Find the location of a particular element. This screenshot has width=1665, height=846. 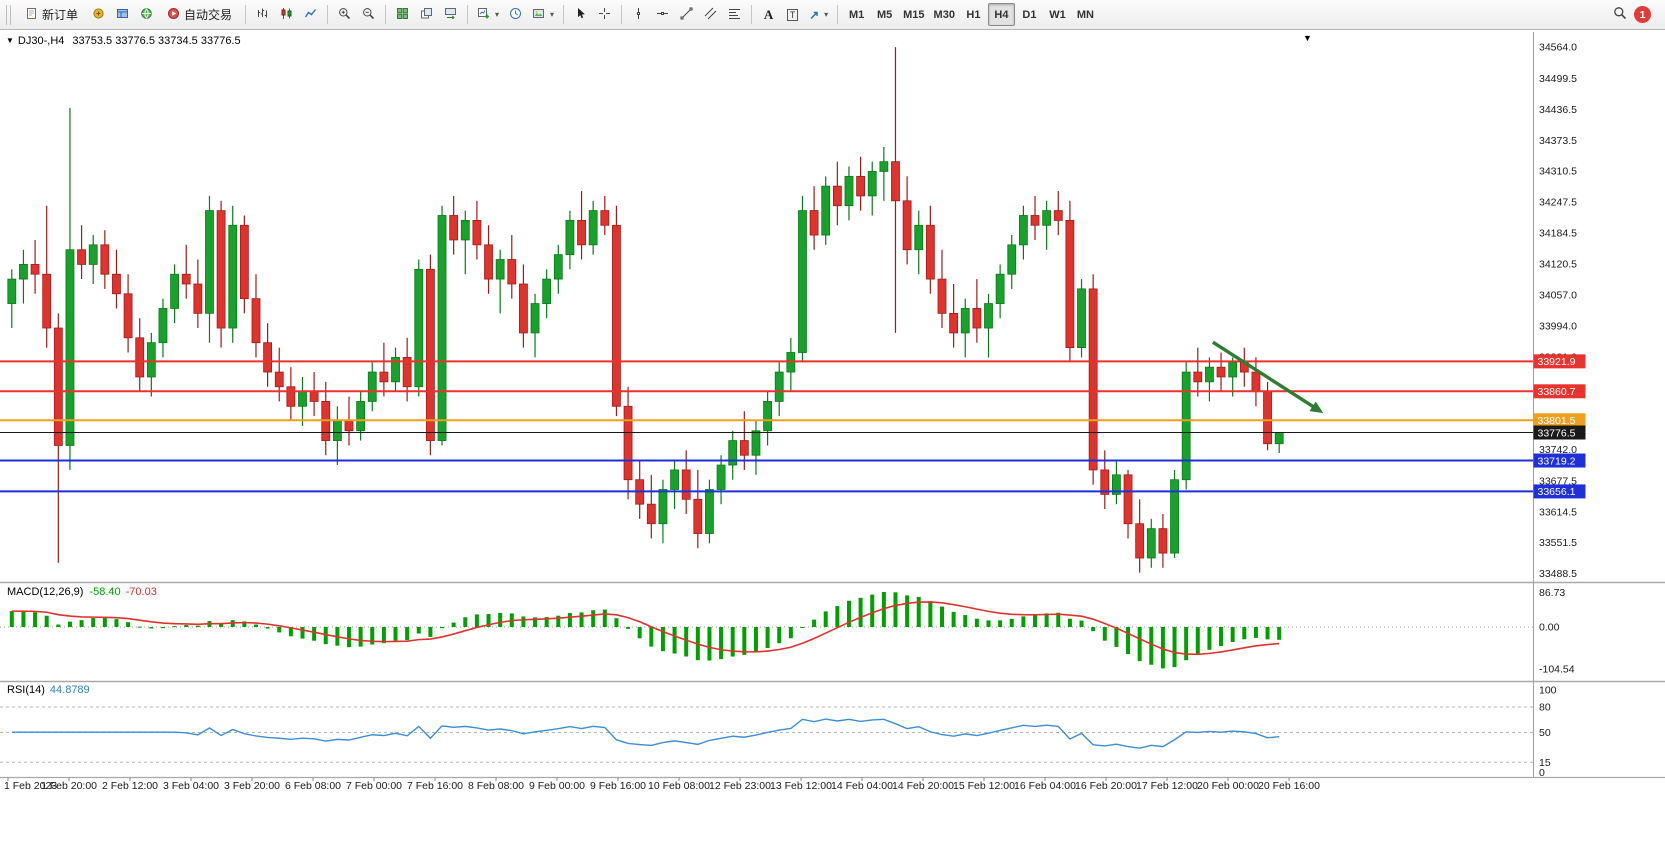

timeframe-mn-button: MN is located at coordinates (1085, 14).